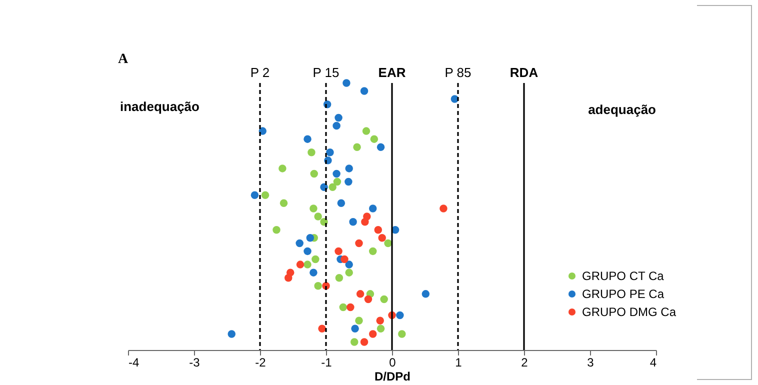  What do you see at coordinates (260, 363) in the screenshot?
I see `x-tick-label: -2` at bounding box center [260, 363].